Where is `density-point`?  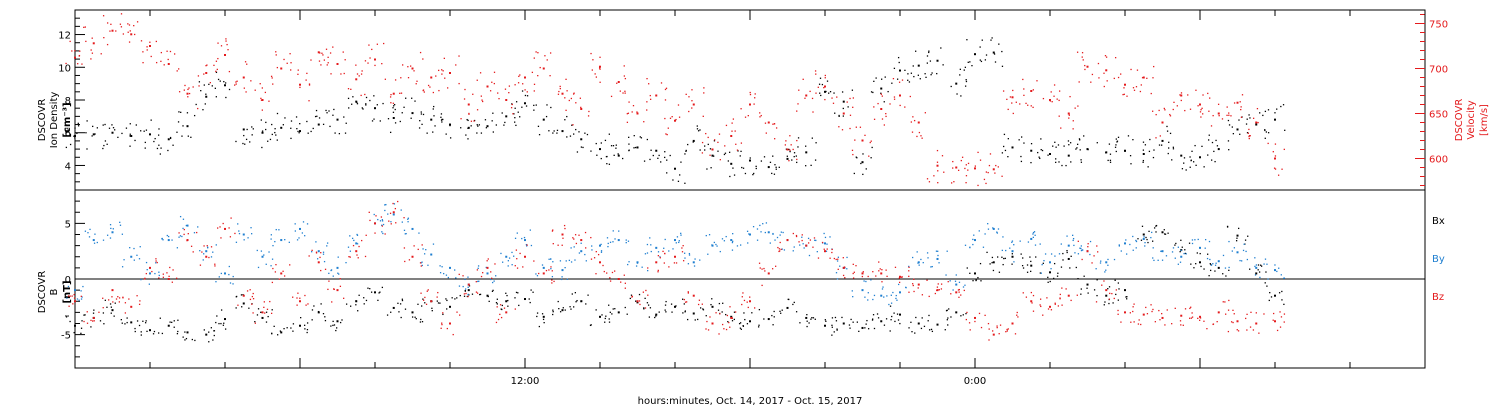
density-point is located at coordinates (825, 91).